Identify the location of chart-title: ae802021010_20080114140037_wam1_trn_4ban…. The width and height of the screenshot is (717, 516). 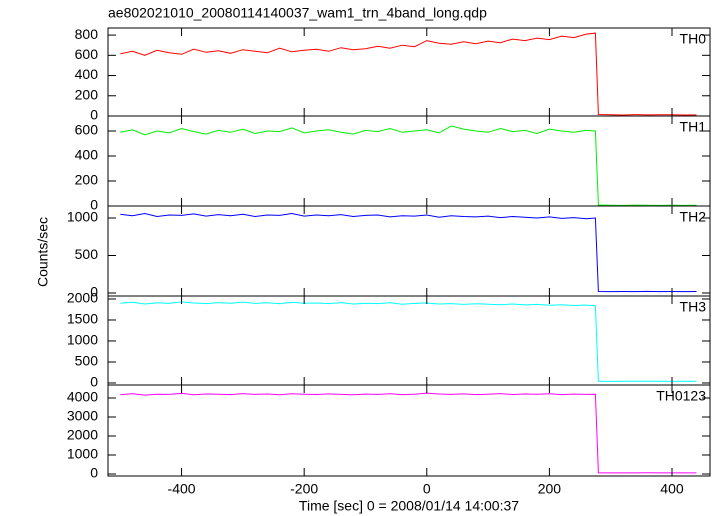
(297, 13).